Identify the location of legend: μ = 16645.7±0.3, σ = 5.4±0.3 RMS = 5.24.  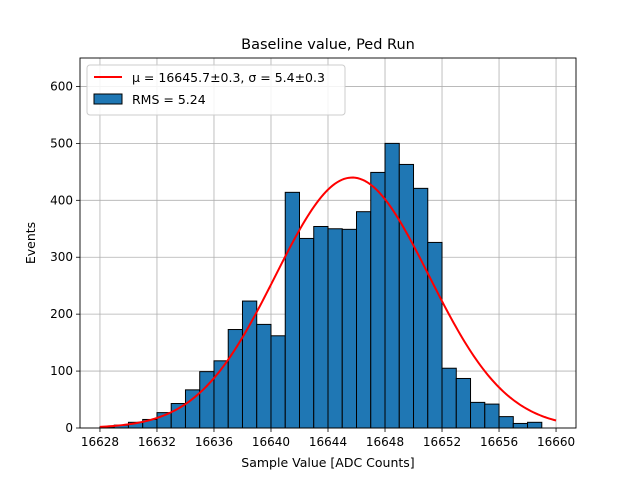
(216, 90).